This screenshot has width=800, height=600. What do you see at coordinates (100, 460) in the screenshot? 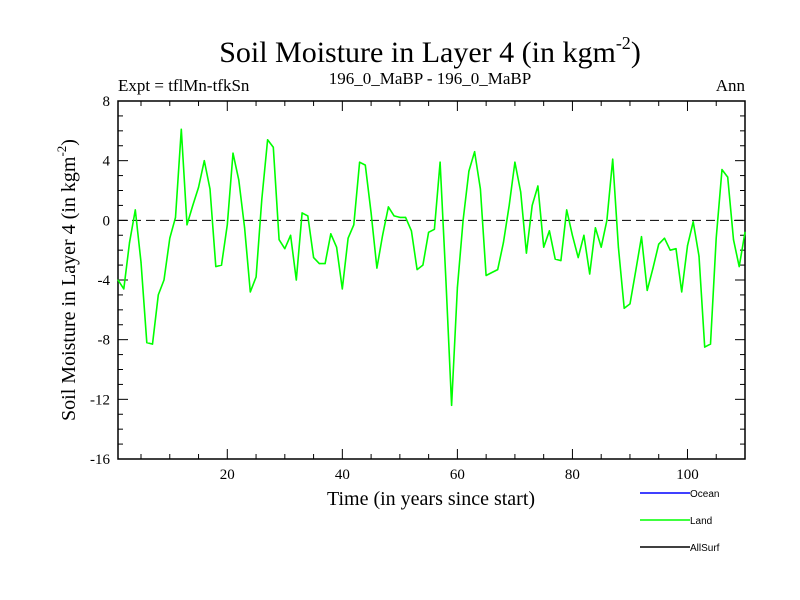
I see `y-tick-label: -16` at bounding box center [100, 460].